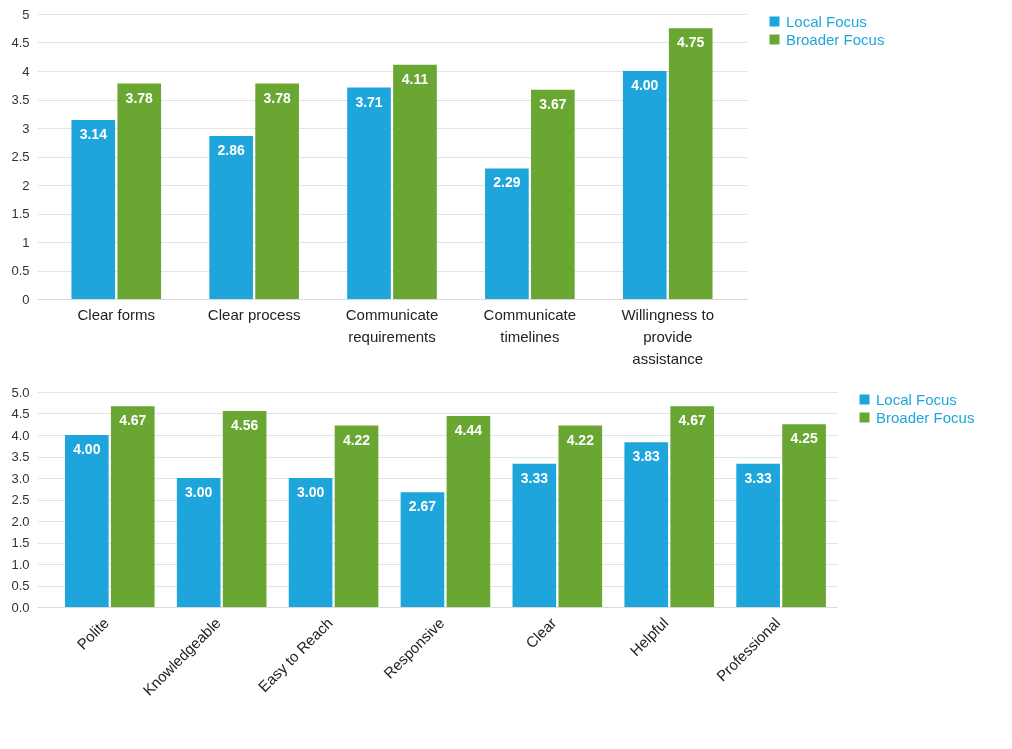 This screenshot has height=749, width=1012. Describe the element at coordinates (93, 134) in the screenshot. I see `data-label: 3.14` at that location.